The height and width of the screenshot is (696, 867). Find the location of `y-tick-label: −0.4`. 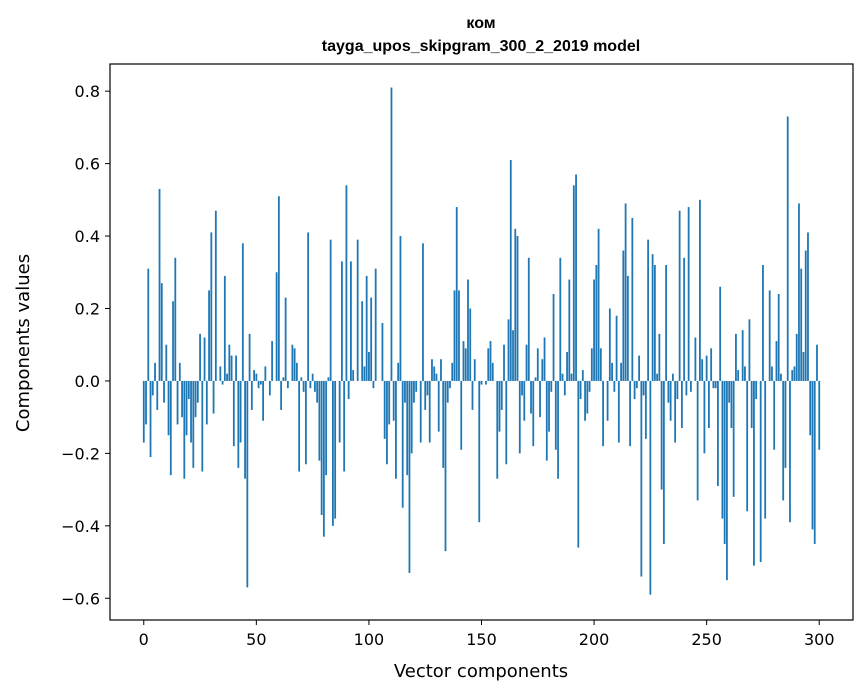

y-tick-label: −0.4 is located at coordinates (80, 526).